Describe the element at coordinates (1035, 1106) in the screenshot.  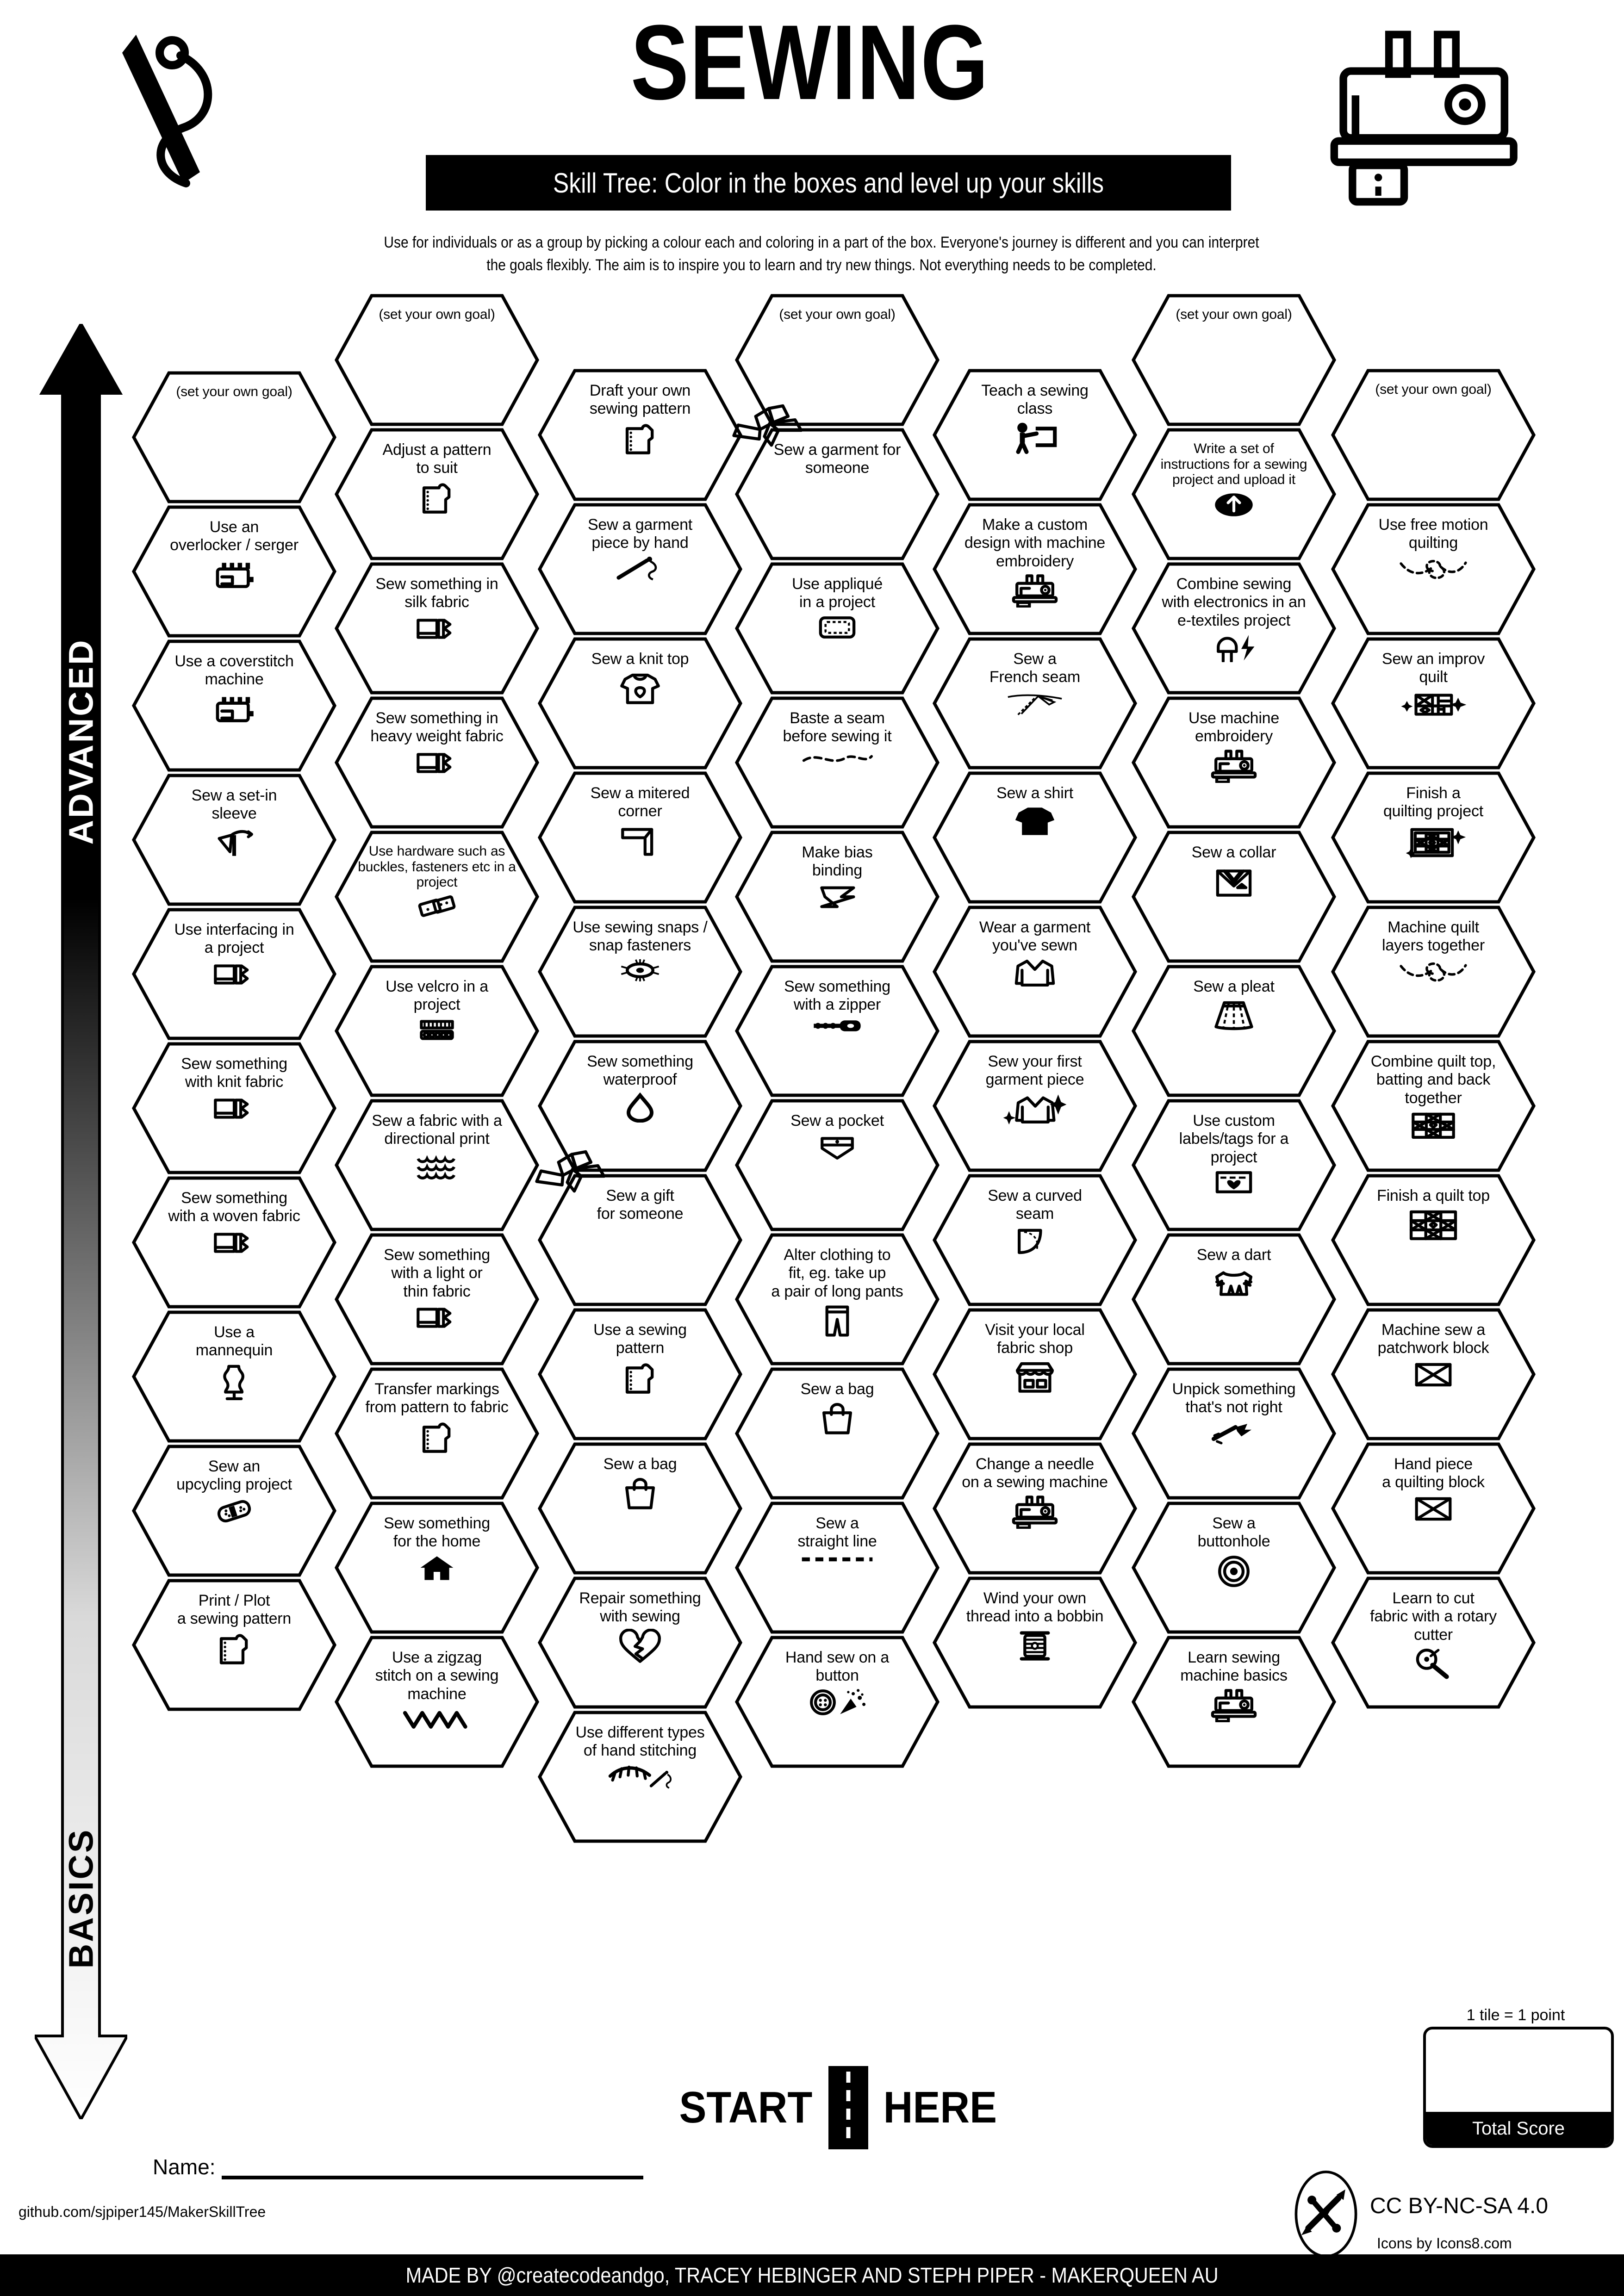
I see `skill-tile: Sew your first garment piece` at that location.